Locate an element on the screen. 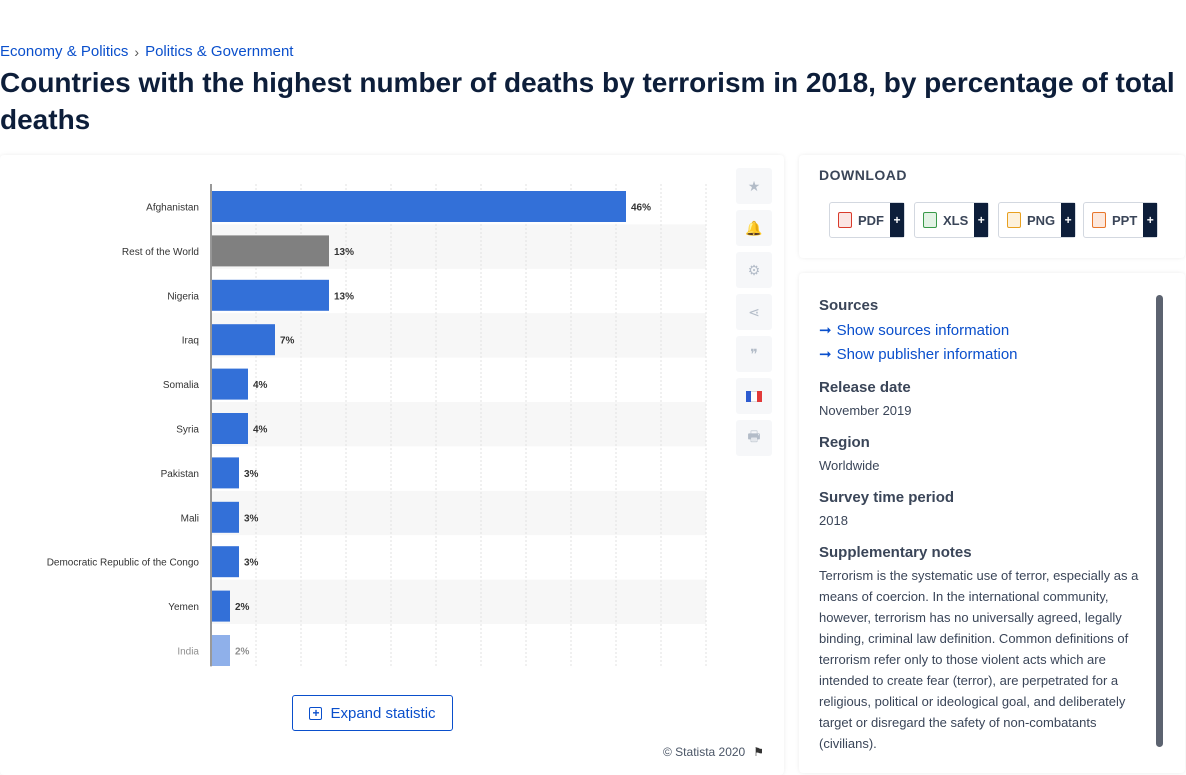  sources-heading: Sources is located at coordinates (849, 305).